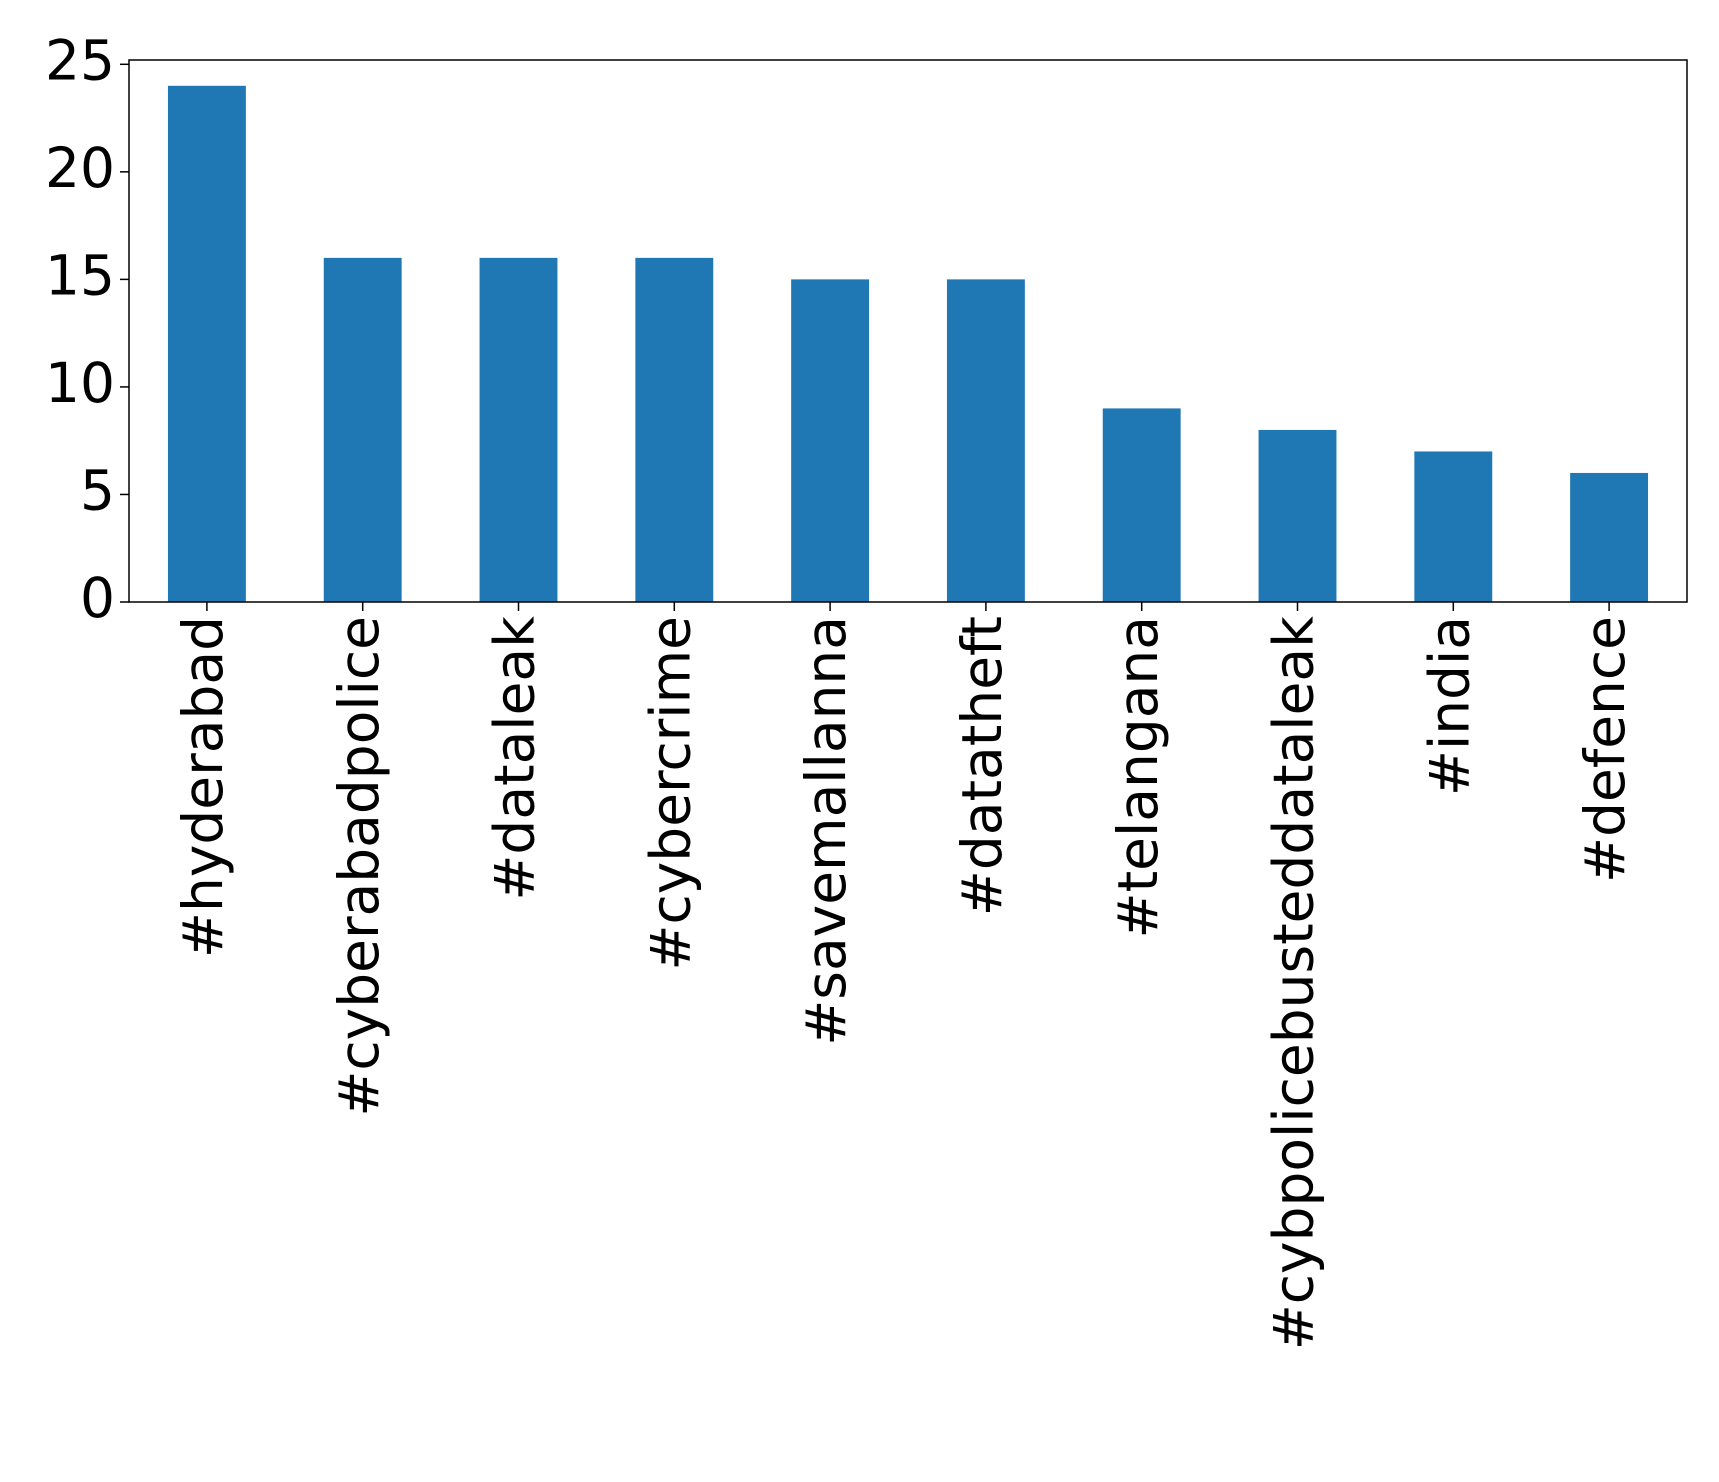 The width and height of the screenshot is (1719, 1482). I want to click on x-tick-label: #savemallanna, so click(826, 831).